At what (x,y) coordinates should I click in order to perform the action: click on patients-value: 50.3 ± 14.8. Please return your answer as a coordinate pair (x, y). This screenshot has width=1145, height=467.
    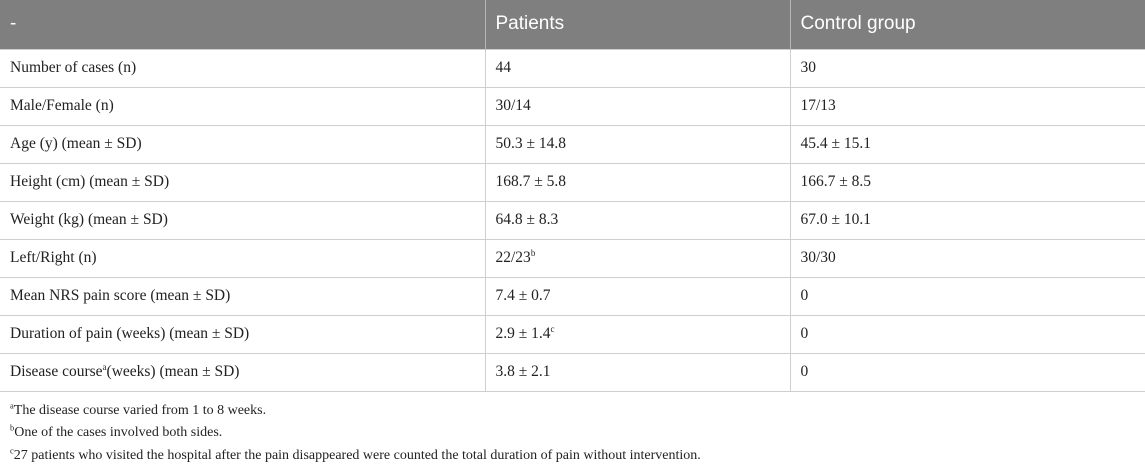
    Looking at the image, I should click on (637, 144).